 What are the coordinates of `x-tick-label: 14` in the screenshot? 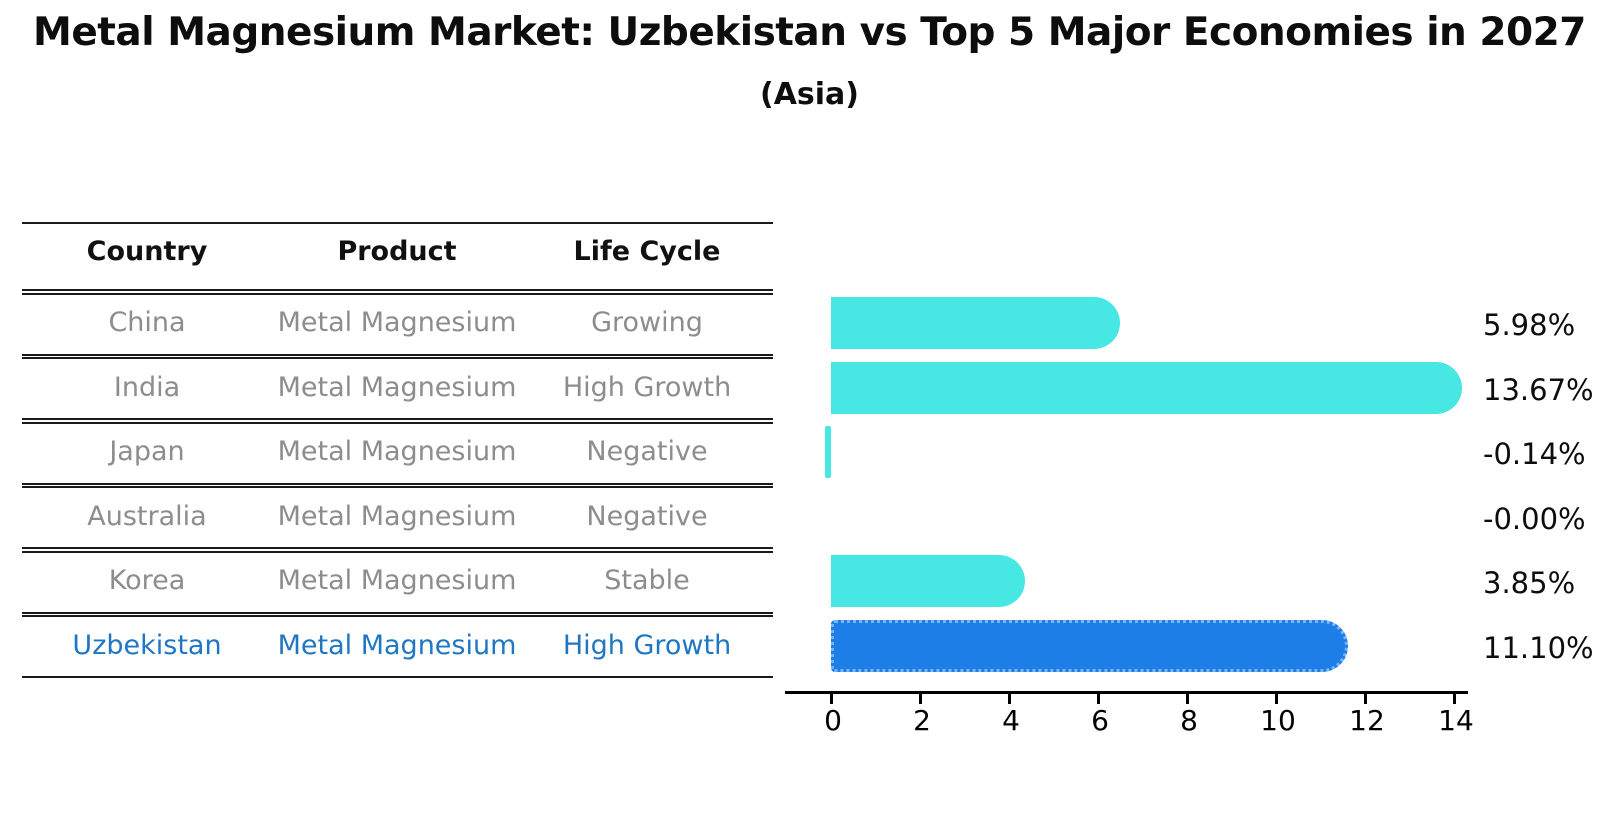 It's located at (1456, 720).